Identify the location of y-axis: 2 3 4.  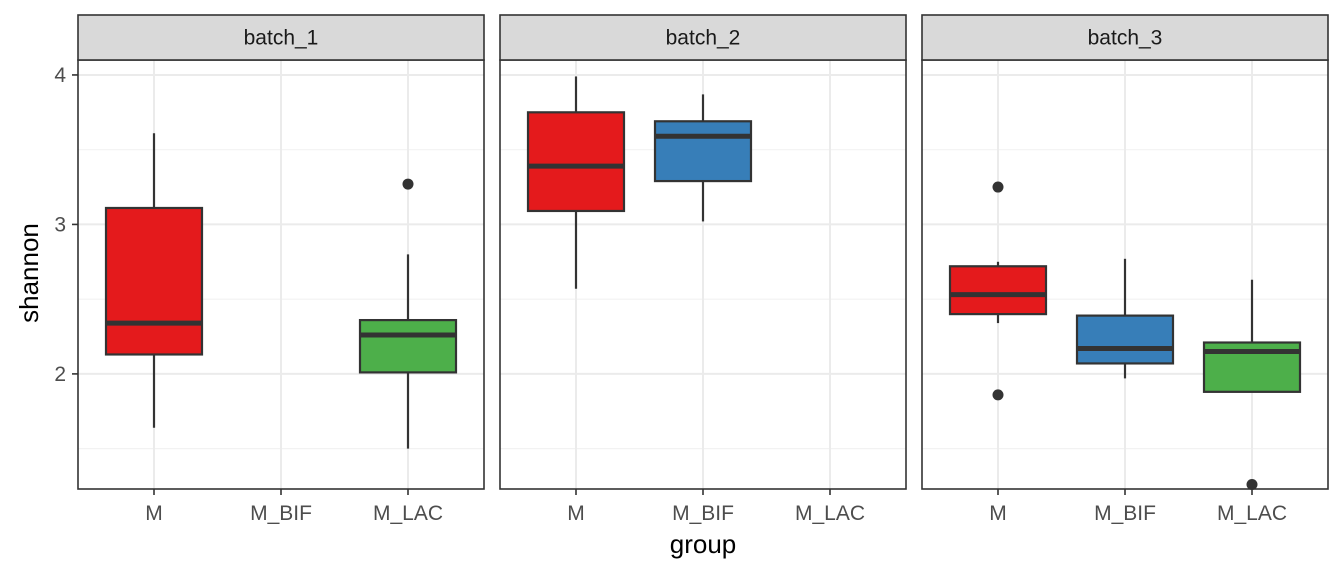
(66, 225).